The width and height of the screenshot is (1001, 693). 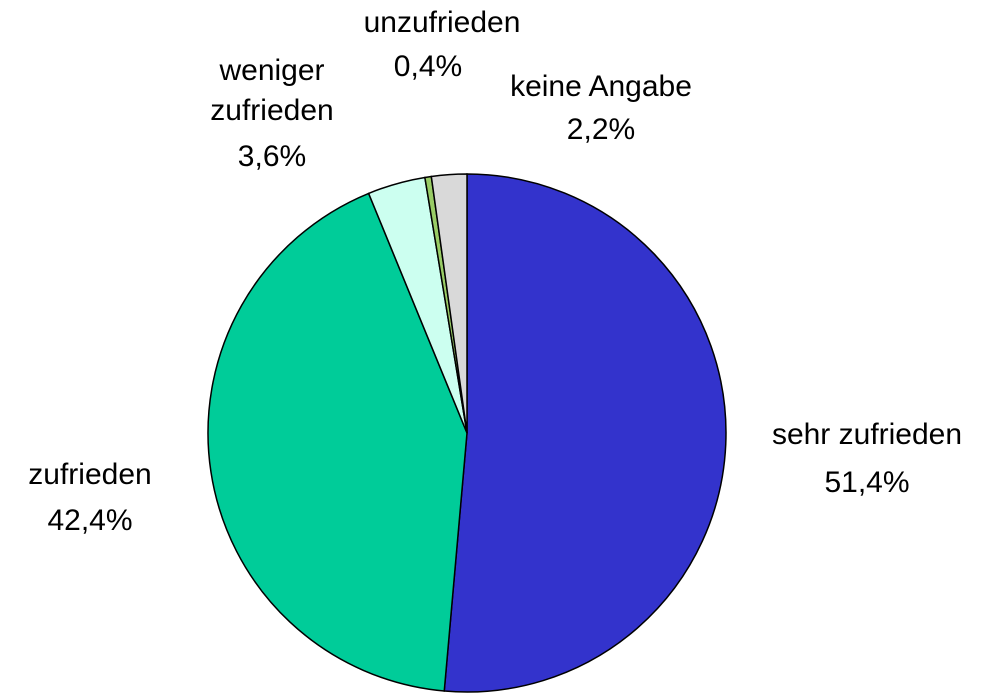 What do you see at coordinates (867, 434) in the screenshot?
I see `slice-label: sehr zufrieden` at bounding box center [867, 434].